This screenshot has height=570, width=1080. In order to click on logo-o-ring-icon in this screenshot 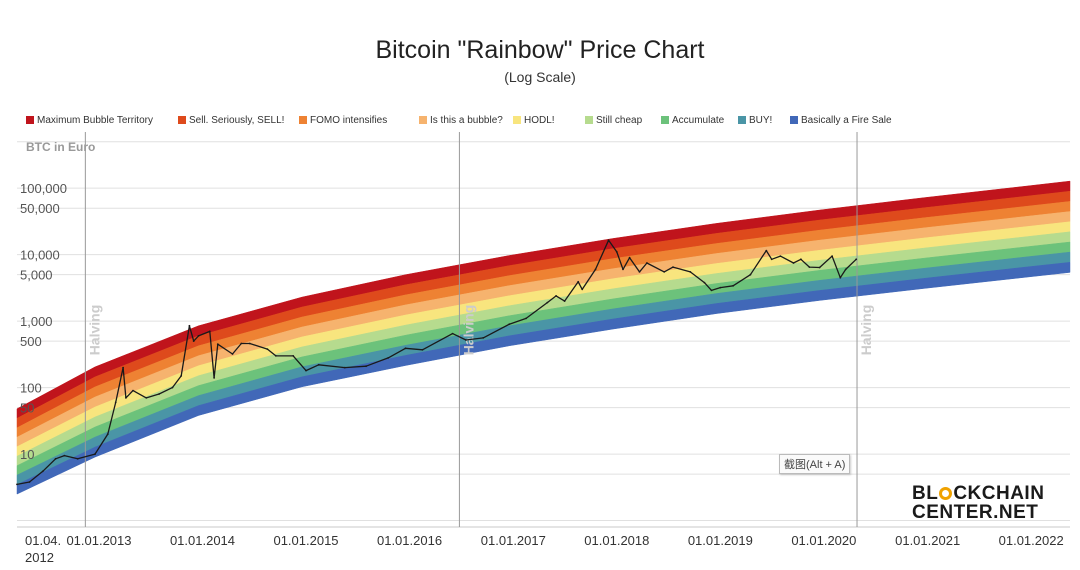, I will do `click(946, 493)`.